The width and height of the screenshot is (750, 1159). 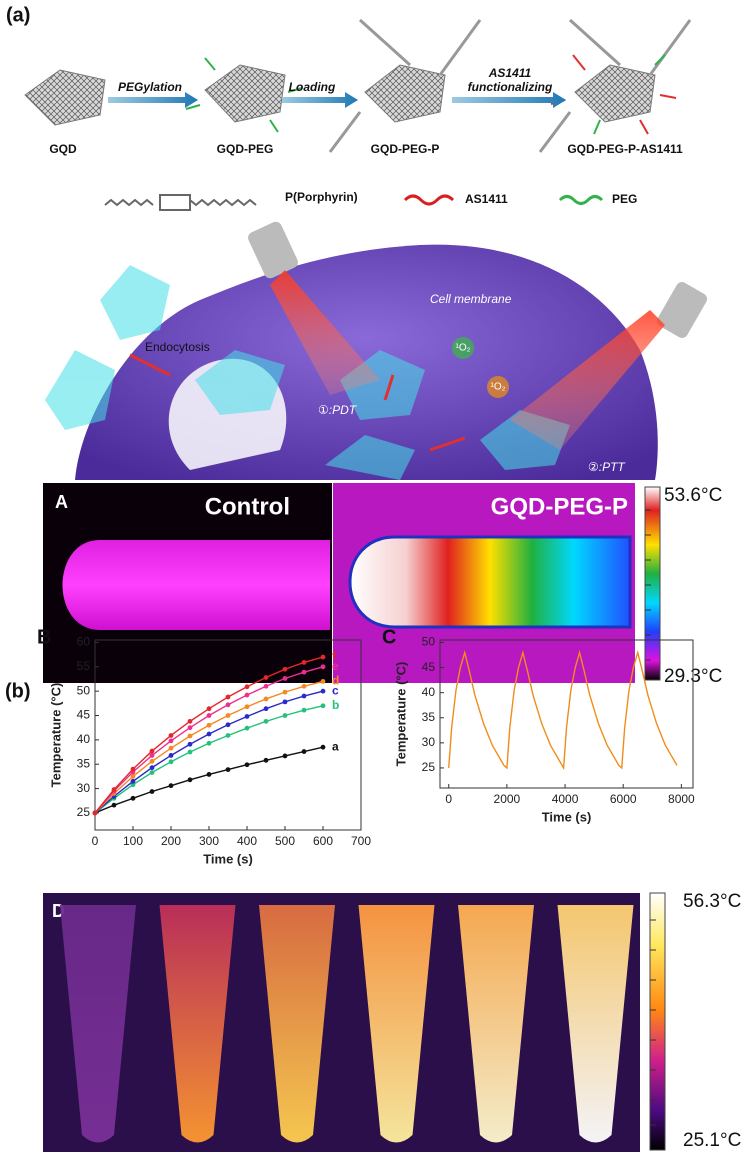 What do you see at coordinates (507, 799) in the screenshot?
I see `x-tick-label: 2000` at bounding box center [507, 799].